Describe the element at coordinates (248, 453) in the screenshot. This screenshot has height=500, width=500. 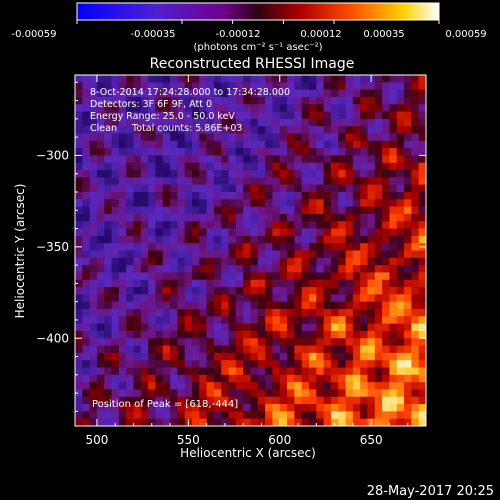
I see `x-axis-label: Heliocentric X (arcsec)` at that location.